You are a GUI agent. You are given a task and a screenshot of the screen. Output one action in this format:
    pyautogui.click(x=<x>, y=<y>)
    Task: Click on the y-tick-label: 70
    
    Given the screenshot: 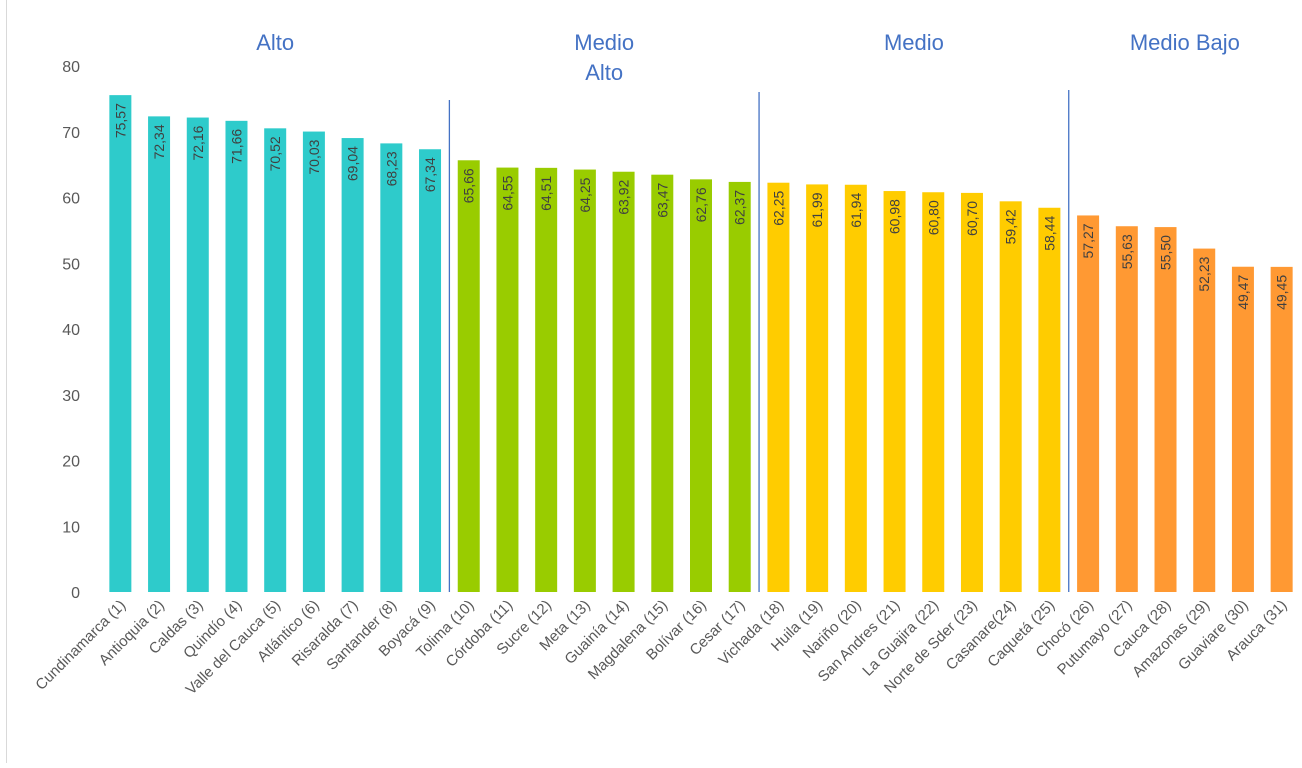 What is the action you would take?
    pyautogui.click(x=71, y=133)
    